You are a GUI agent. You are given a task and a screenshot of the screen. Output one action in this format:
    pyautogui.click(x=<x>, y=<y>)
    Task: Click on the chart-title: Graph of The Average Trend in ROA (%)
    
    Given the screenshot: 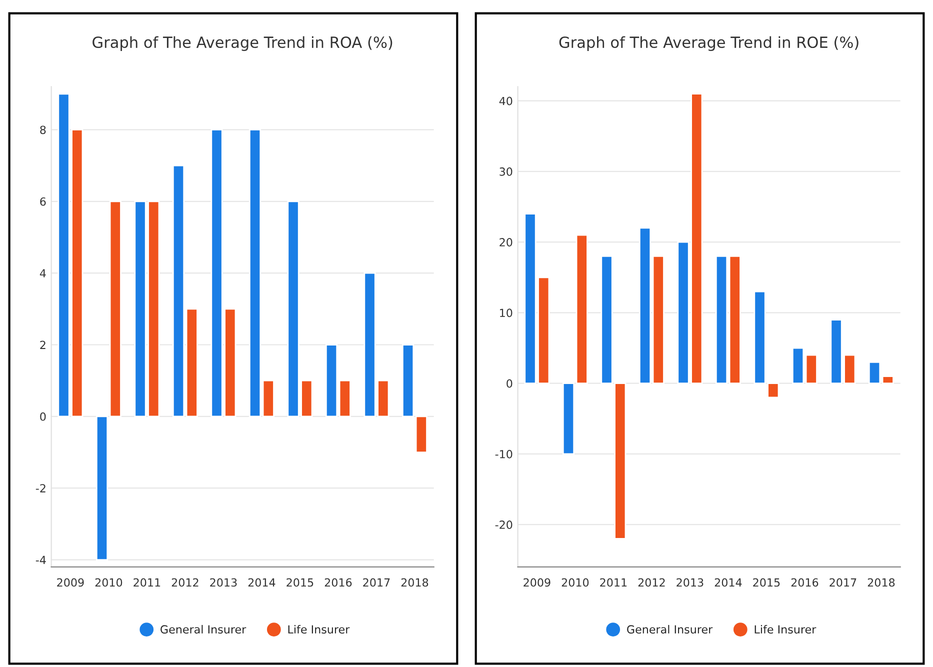 What is the action you would take?
    pyautogui.click(x=242, y=43)
    